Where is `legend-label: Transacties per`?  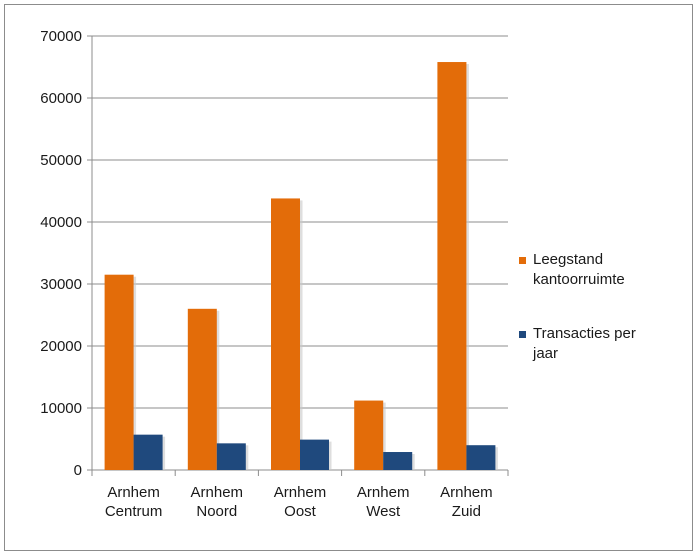 legend-label: Transacties per is located at coordinates (584, 333).